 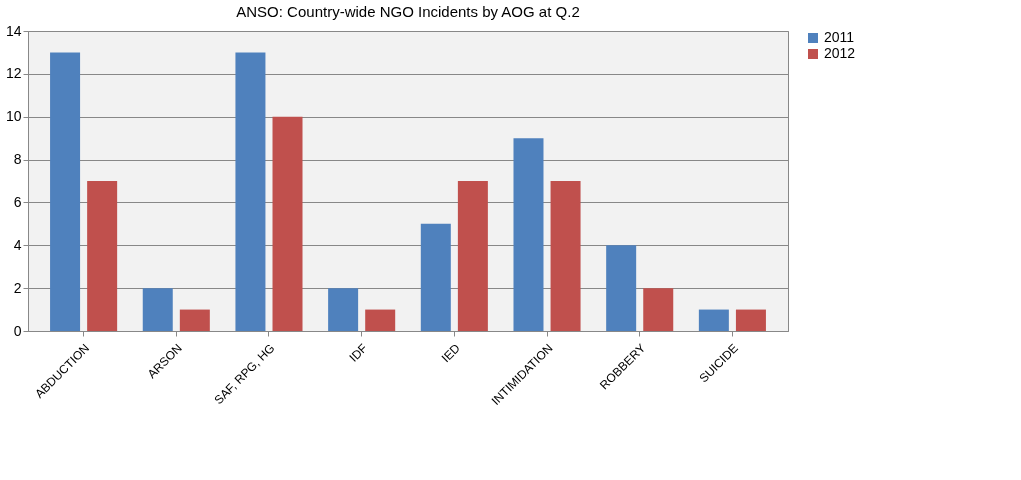 I want to click on x-tick-label: IDF, so click(x=358, y=353).